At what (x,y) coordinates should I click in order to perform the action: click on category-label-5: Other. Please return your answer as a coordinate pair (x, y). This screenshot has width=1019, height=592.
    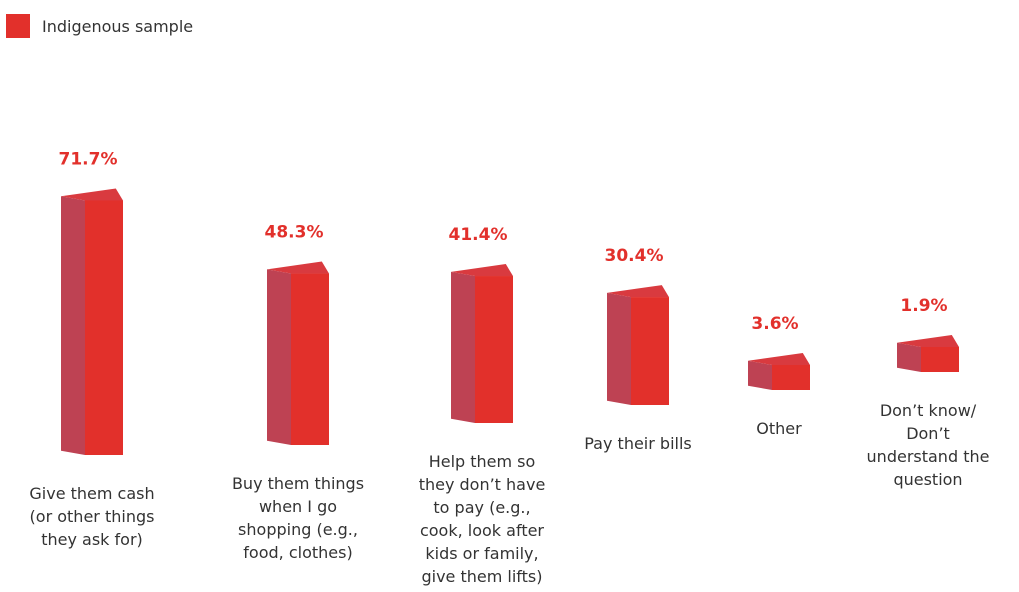
    Looking at the image, I should click on (779, 428).